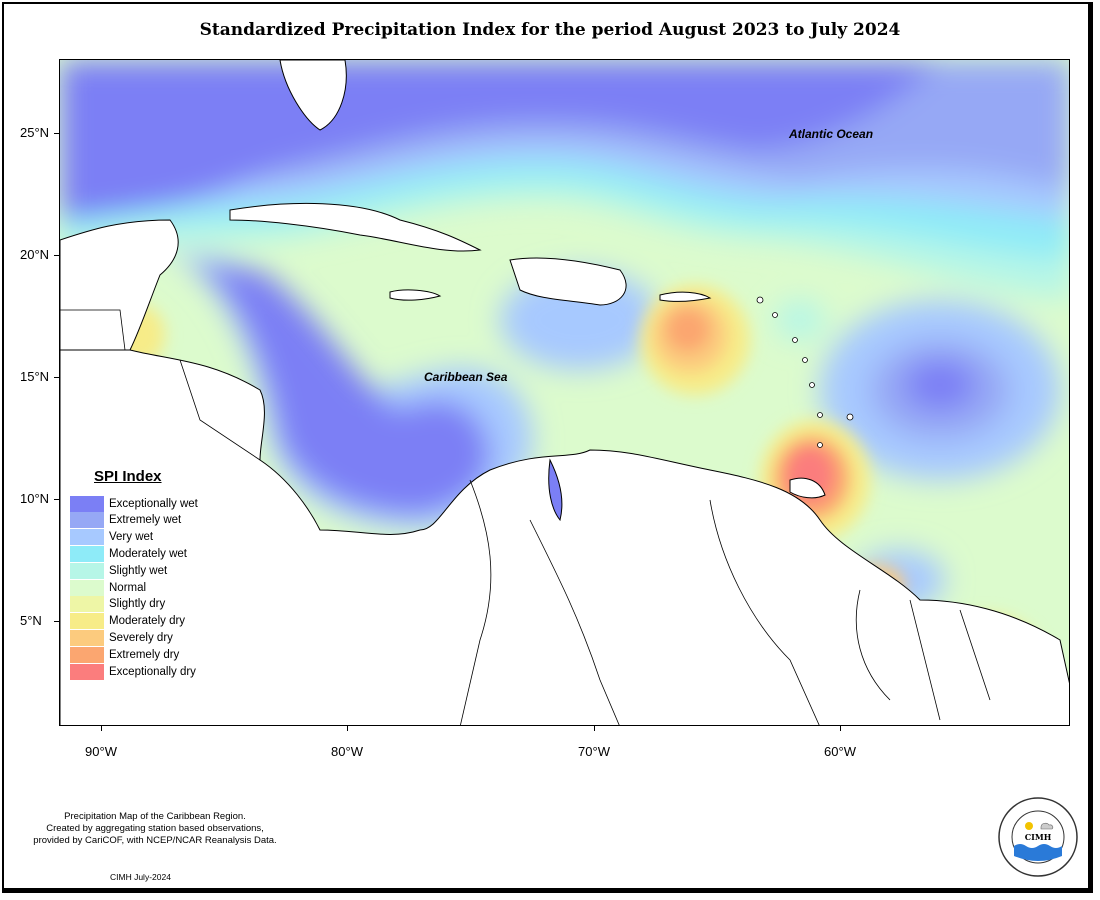 The height and width of the screenshot is (900, 1100). Describe the element at coordinates (137, 604) in the screenshot. I see `legend-label: Slightly dry` at that location.